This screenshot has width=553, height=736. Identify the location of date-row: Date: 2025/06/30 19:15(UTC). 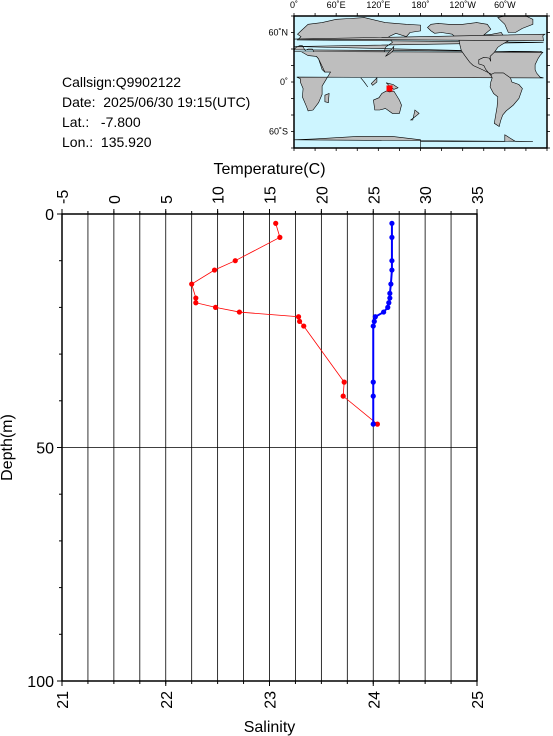
(156, 102).